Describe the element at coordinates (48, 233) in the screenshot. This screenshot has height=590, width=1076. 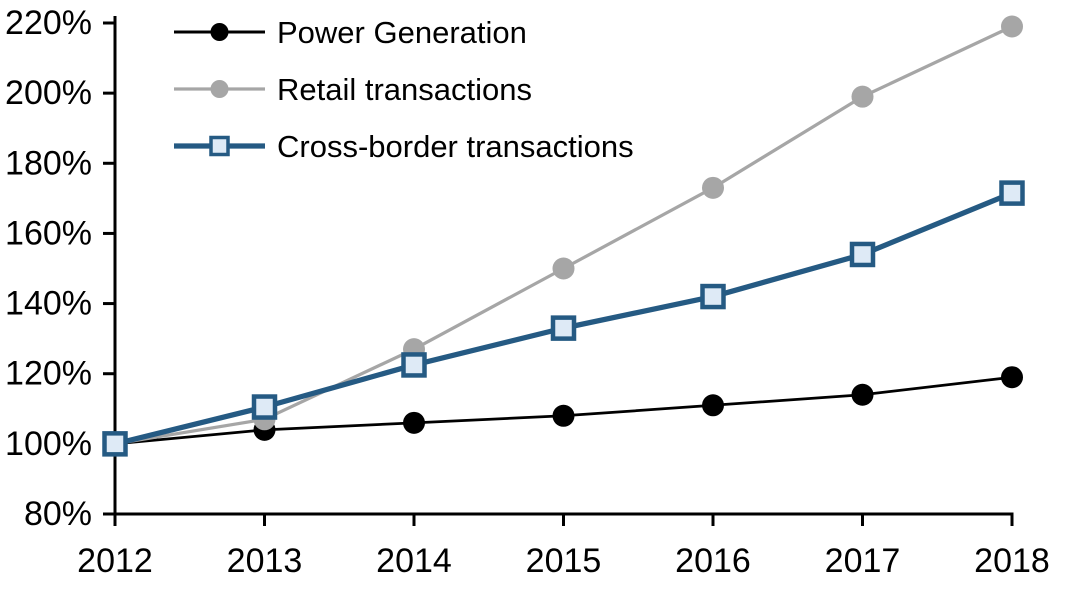
I see `y-axis-label: 160%` at that location.